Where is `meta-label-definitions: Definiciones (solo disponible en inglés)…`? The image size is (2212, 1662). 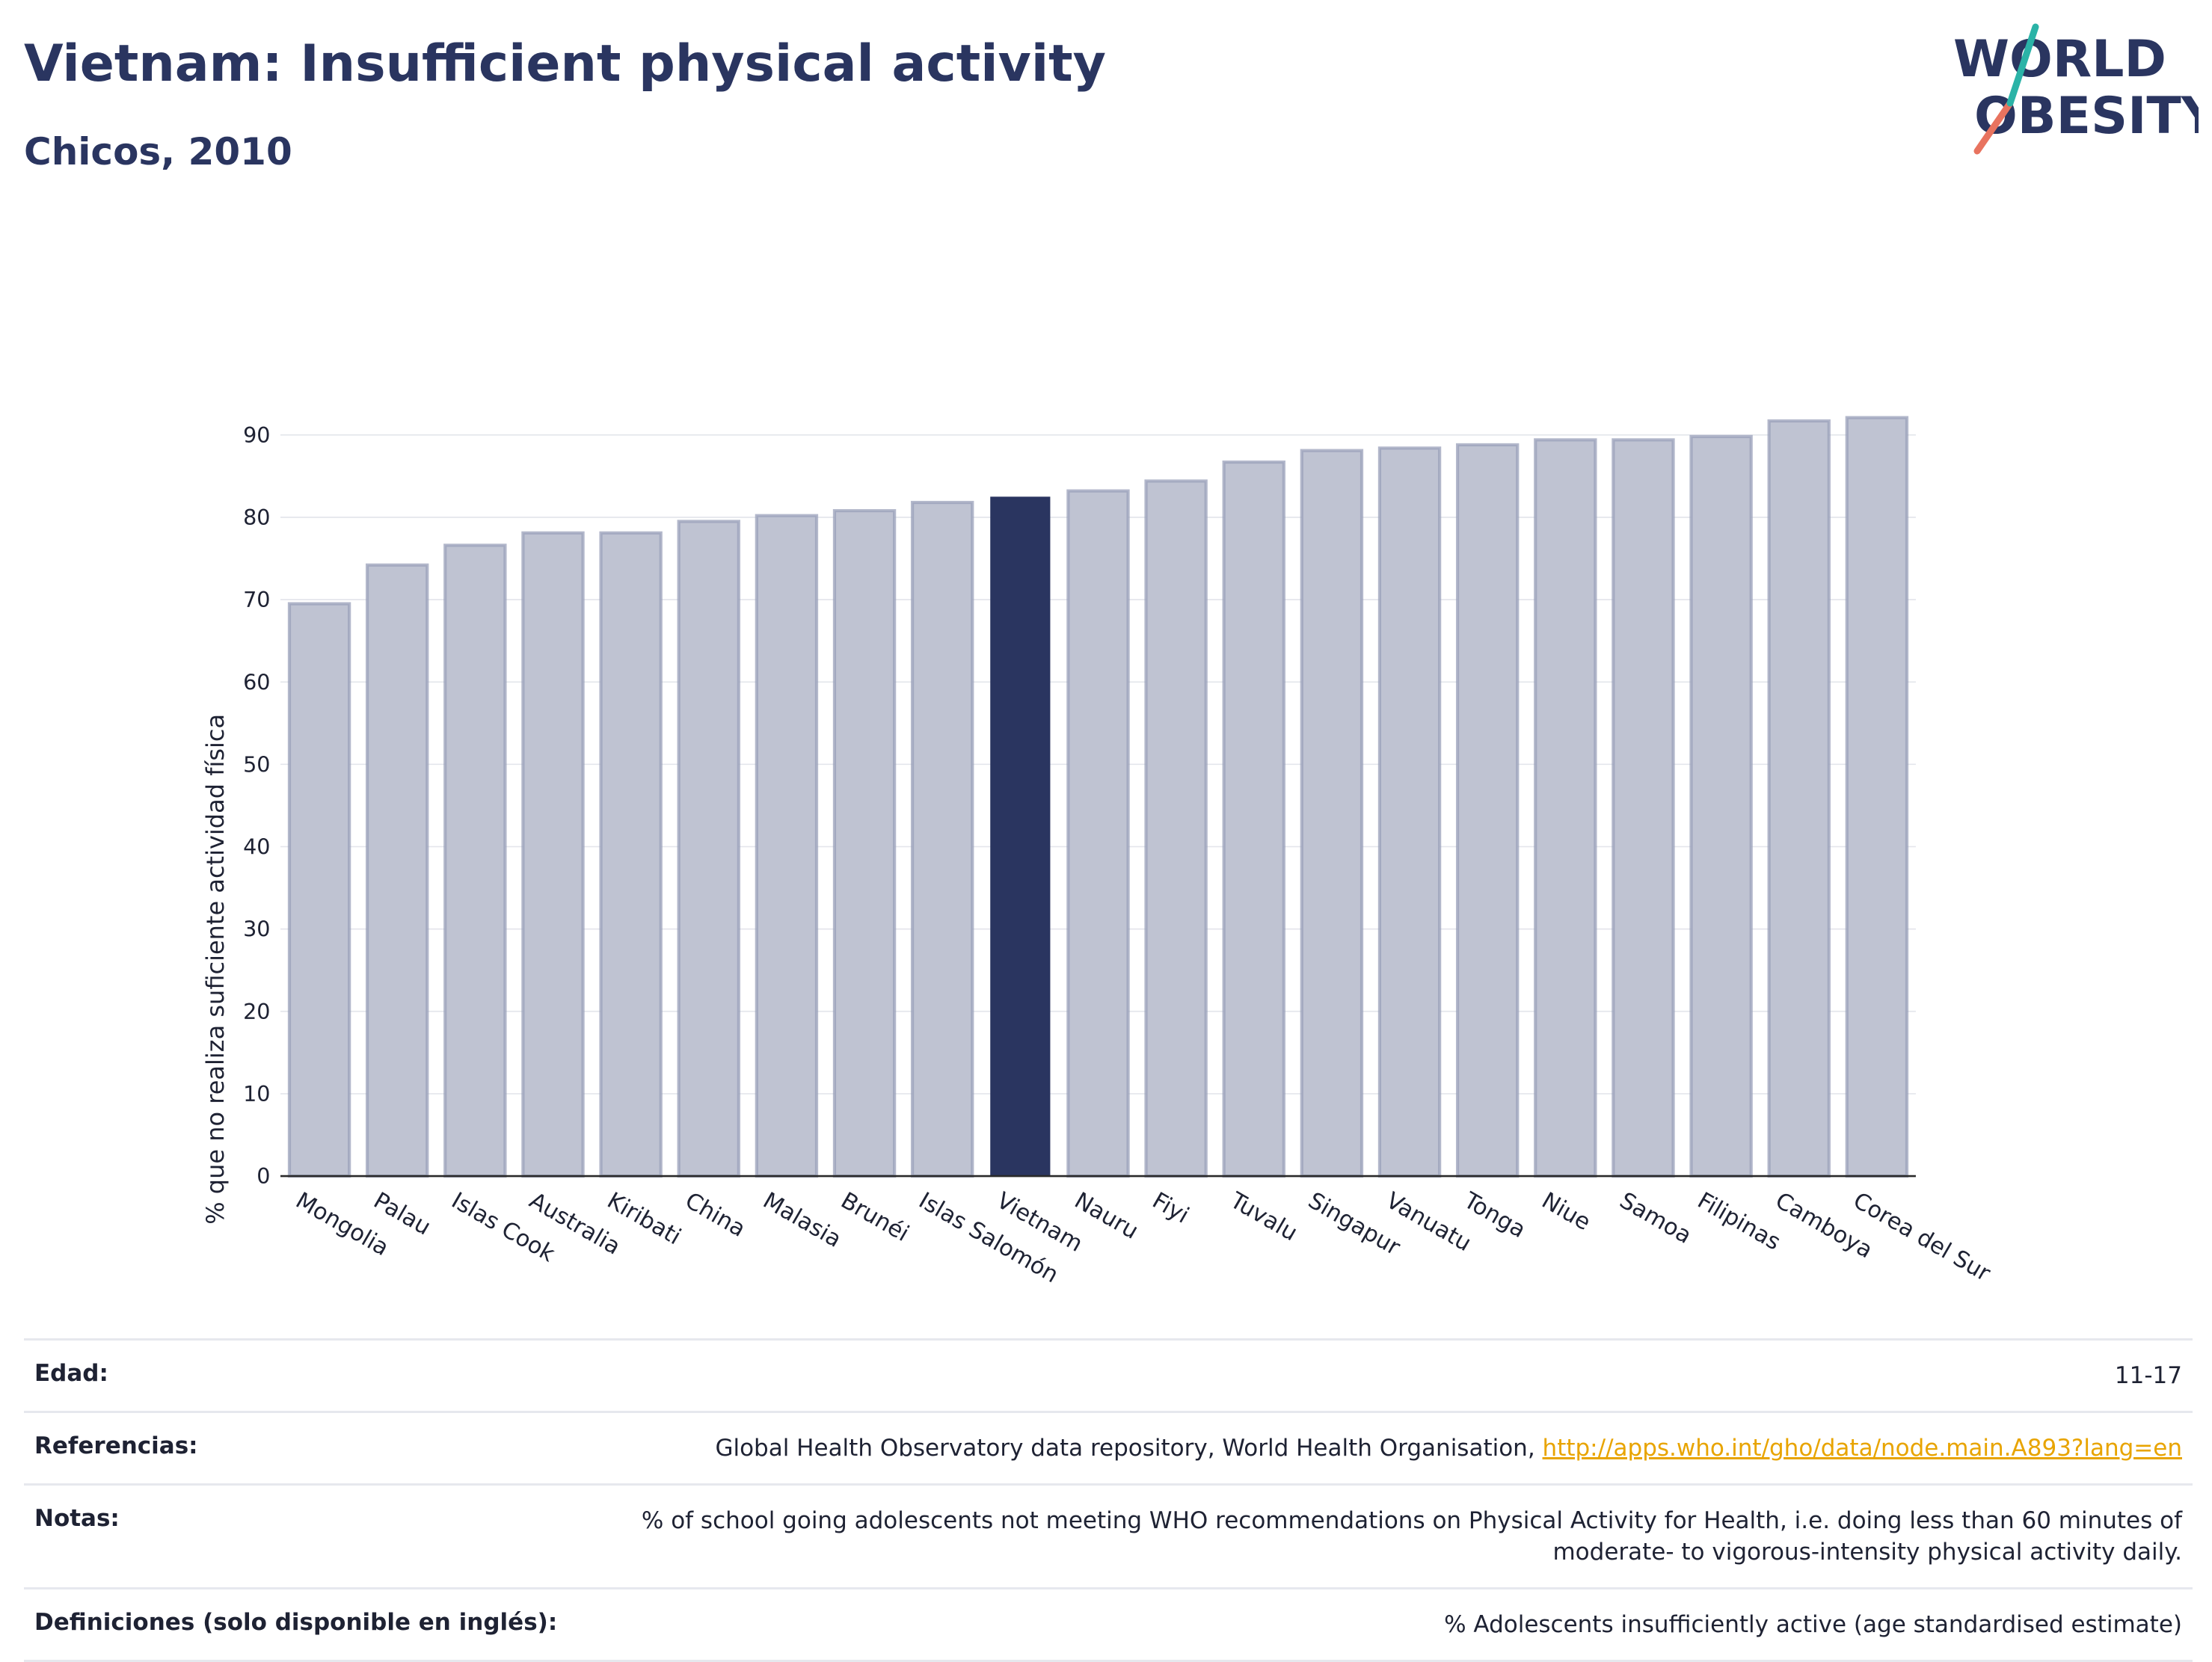
meta-label-definitions: Definiciones (solo disponible en inglés)… is located at coordinates (296, 1622).